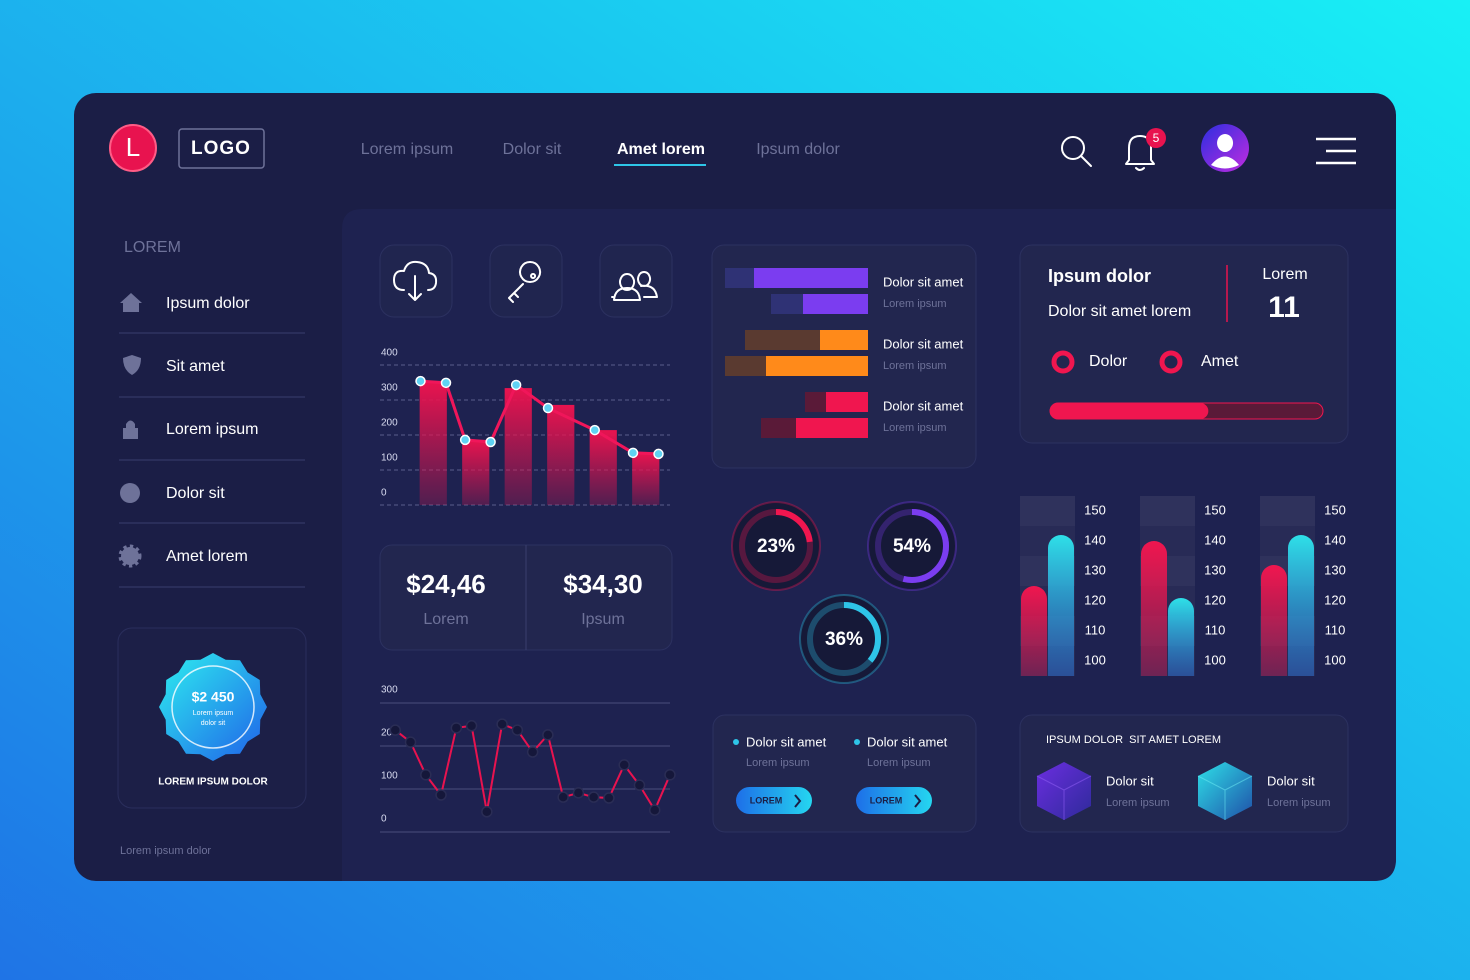 The height and width of the screenshot is (980, 1470). I want to click on donut-label: 54%, so click(912, 546).